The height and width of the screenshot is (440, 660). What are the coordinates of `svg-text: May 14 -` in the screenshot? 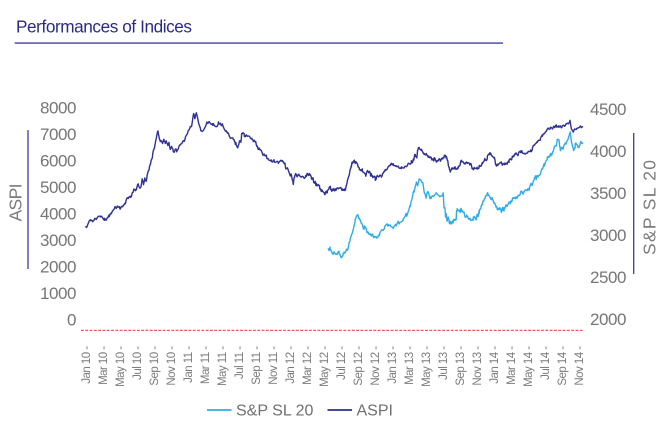 It's located at (529, 366).